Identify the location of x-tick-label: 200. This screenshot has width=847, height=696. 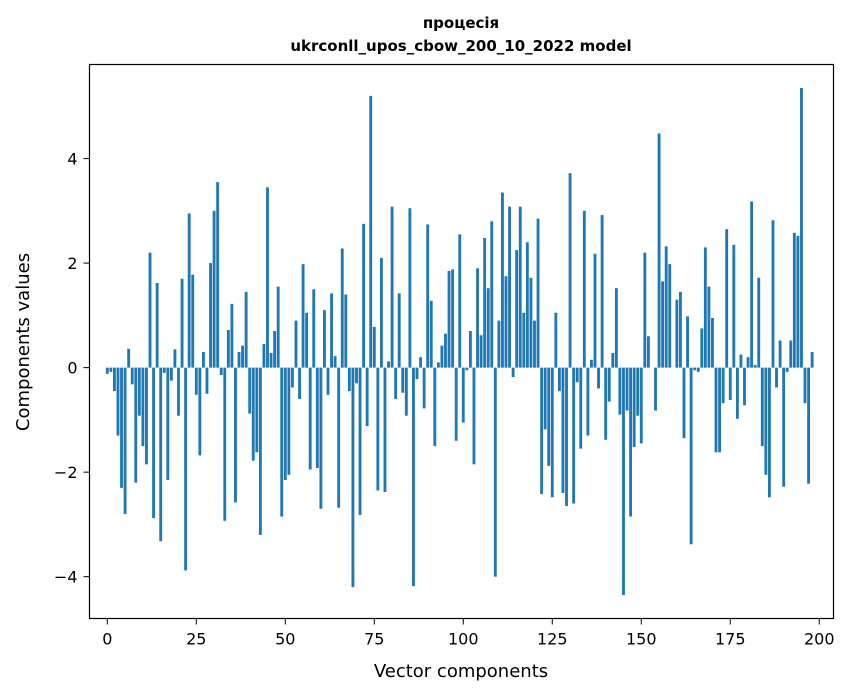
(819, 639).